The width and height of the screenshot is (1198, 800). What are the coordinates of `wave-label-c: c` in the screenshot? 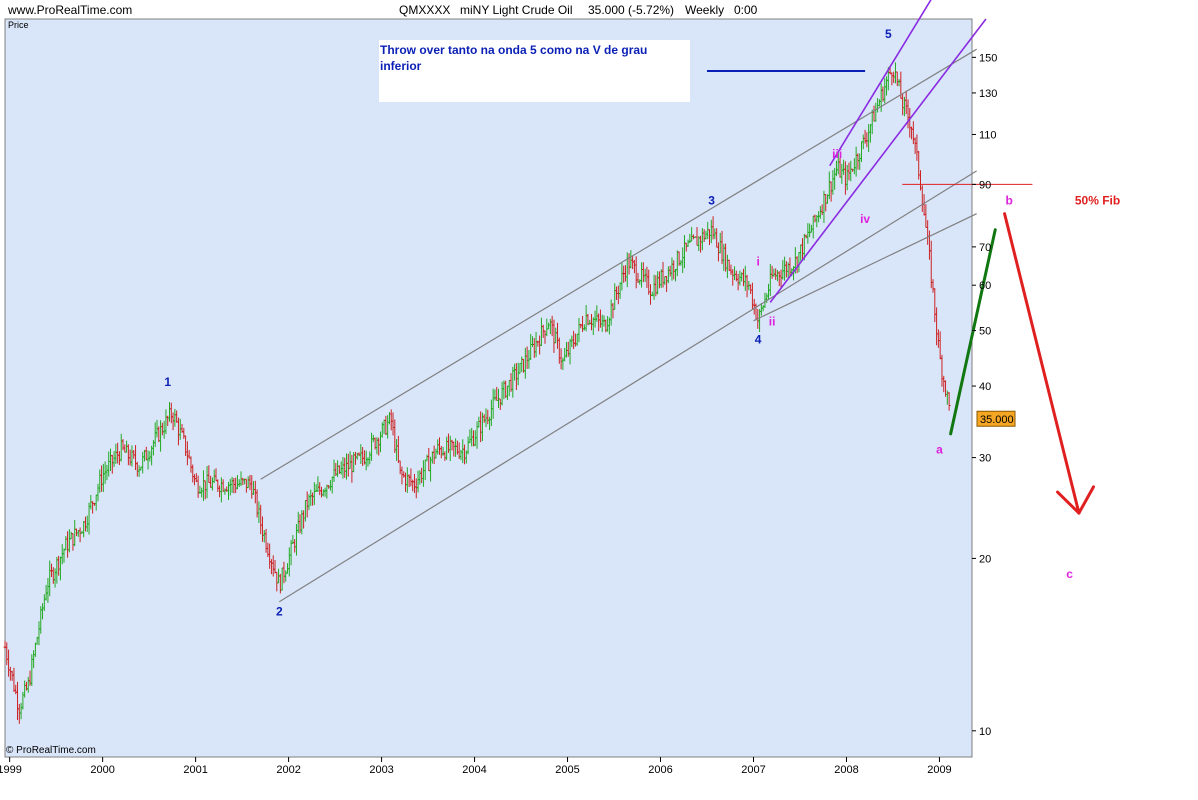 It's located at (1069, 574).